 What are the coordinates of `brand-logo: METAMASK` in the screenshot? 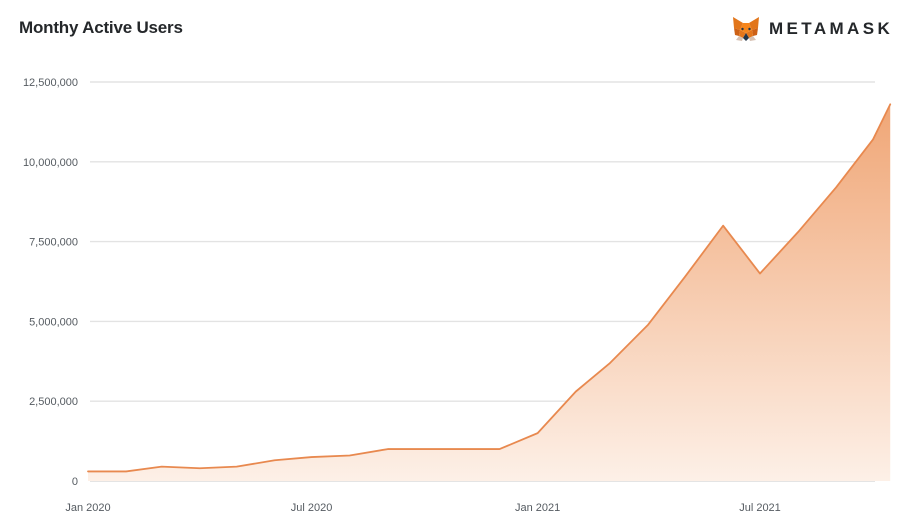 It's located at (812, 29).